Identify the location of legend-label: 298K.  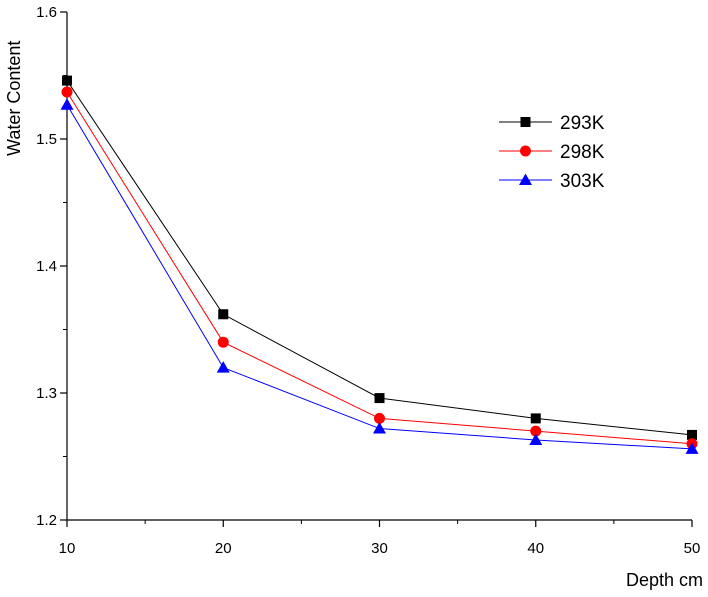
(582, 152).